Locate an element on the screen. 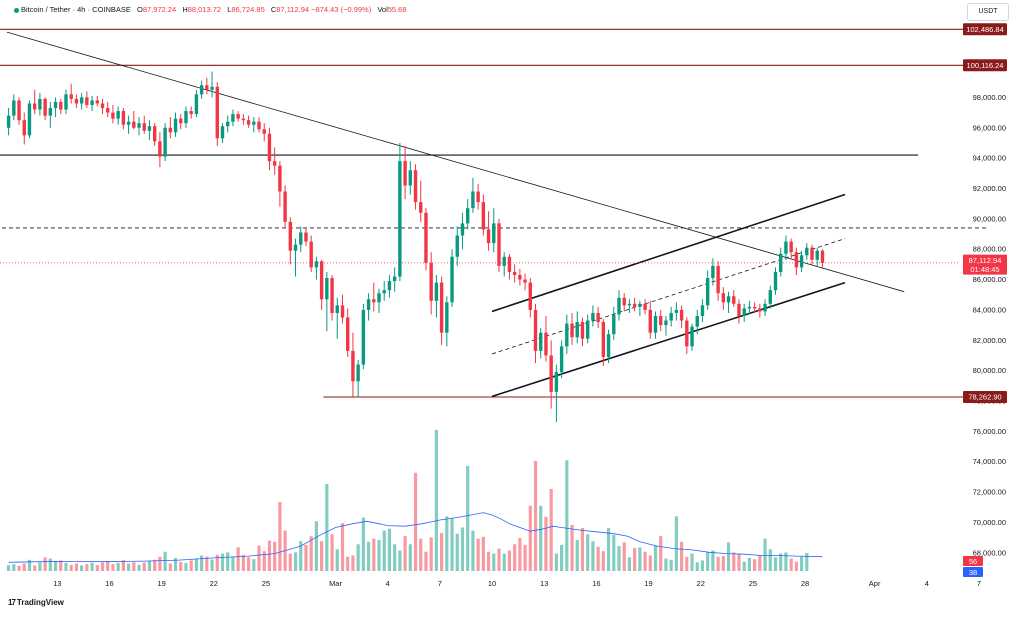 The height and width of the screenshot is (617, 1024). x-tick-label: 25 is located at coordinates (266, 583).